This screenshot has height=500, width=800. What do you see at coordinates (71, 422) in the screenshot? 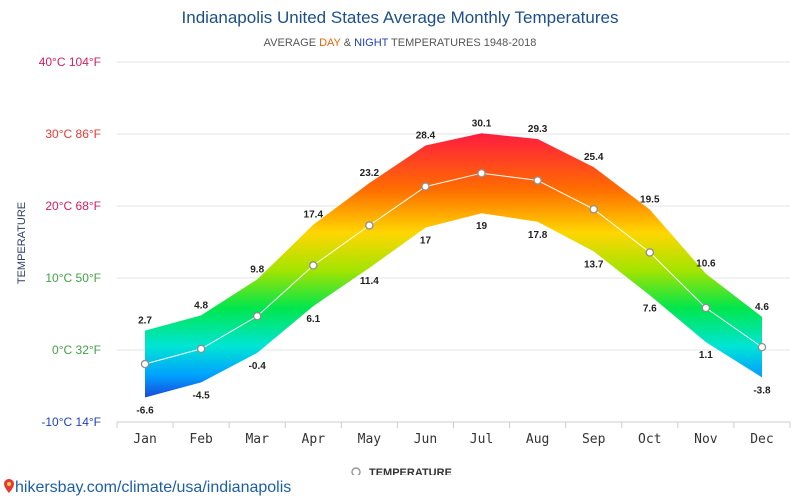
I see `y-tick-label: -10°C 14°F` at bounding box center [71, 422].